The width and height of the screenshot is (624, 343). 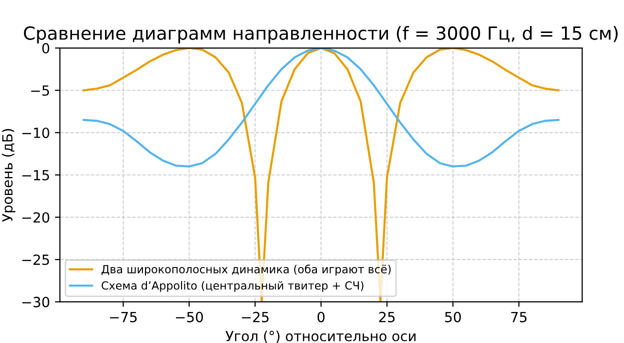 I want to click on x-tick-label: 25, so click(x=387, y=317).